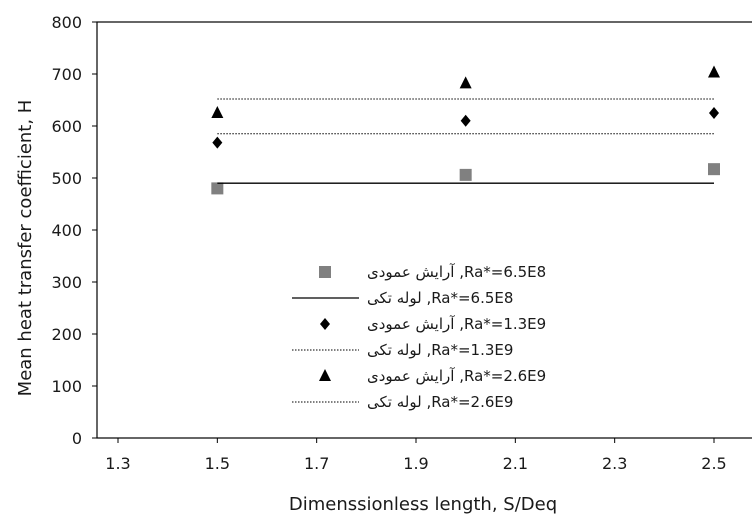 This screenshot has width=752, height=523. What do you see at coordinates (515, 463) in the screenshot?
I see `x-tick-label: 2.1` at bounding box center [515, 463].